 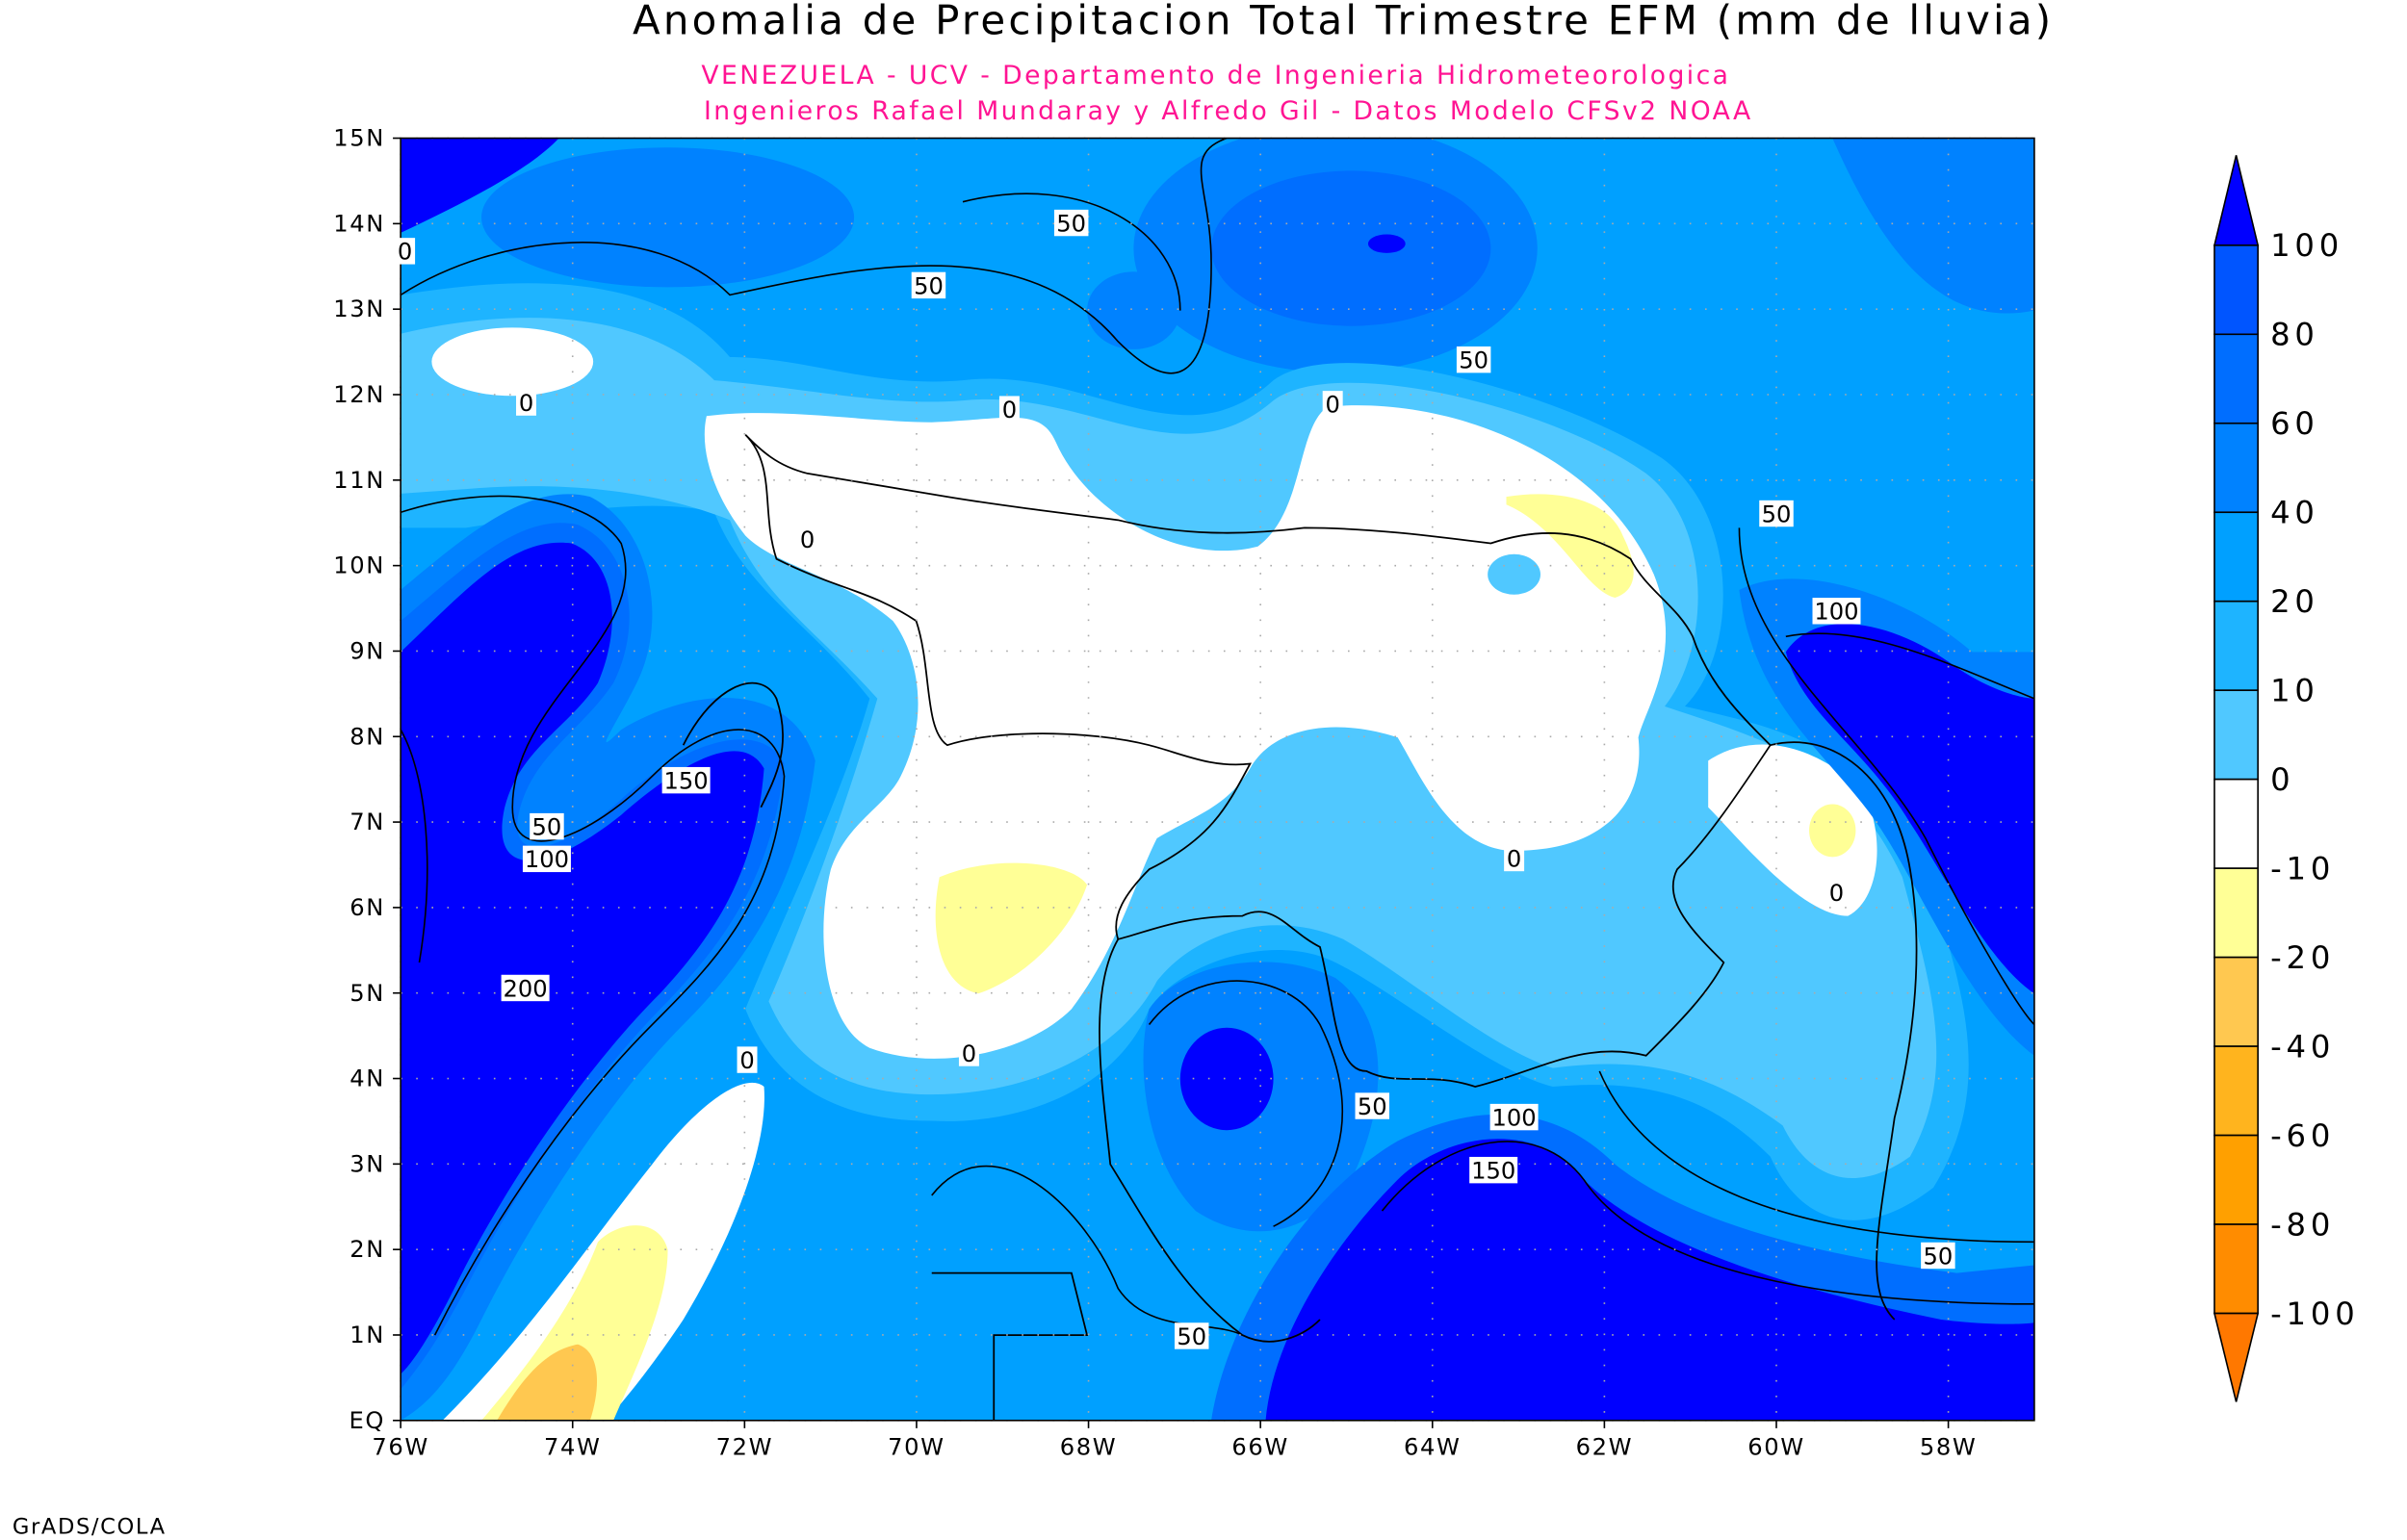 I want to click on colorbar-label: 80, so click(x=2294, y=335).